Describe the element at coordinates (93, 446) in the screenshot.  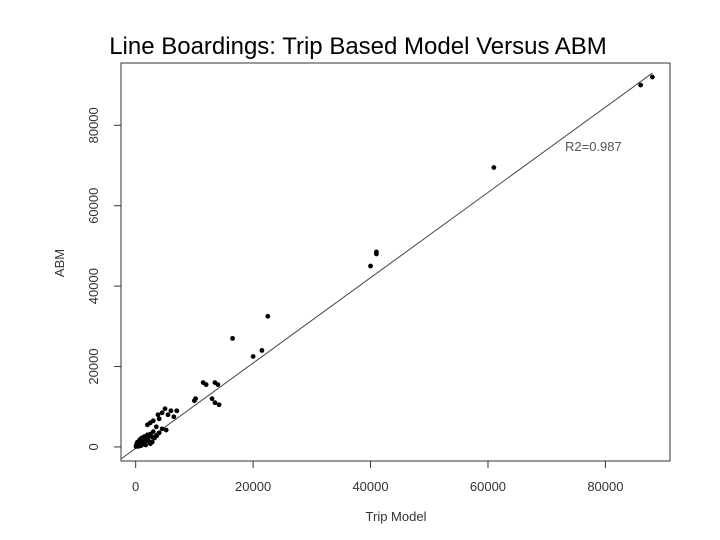
I see `y-tick-label: 0` at that location.